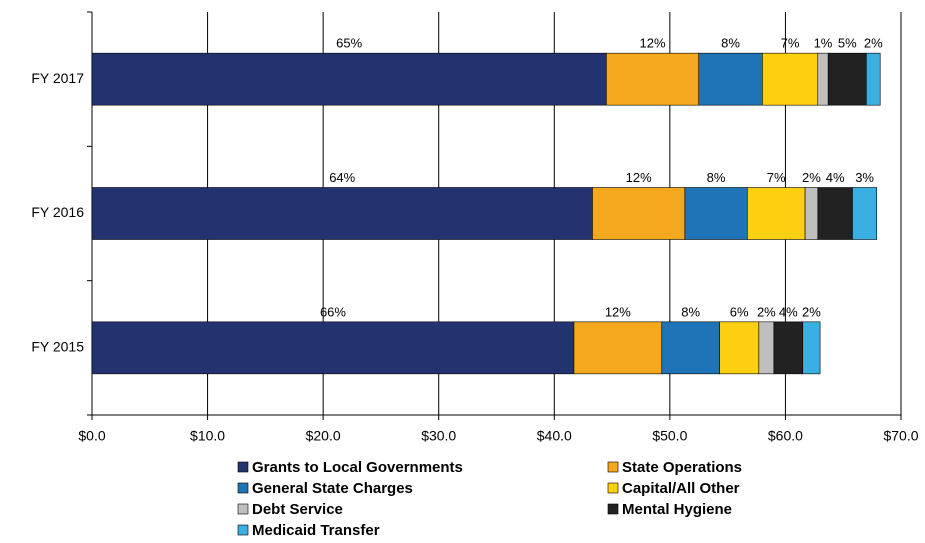 This screenshot has height=543, width=925. I want to click on y-tick-label: FY 2015, so click(57, 347).